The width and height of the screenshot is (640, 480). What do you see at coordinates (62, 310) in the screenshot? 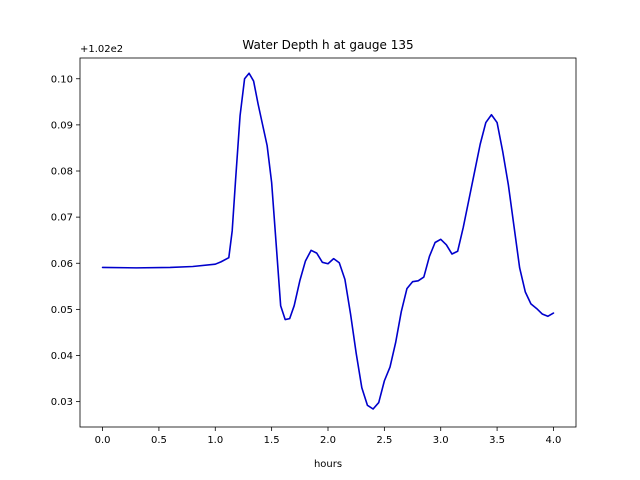
I see `y-tick-label: 0.05` at bounding box center [62, 310].